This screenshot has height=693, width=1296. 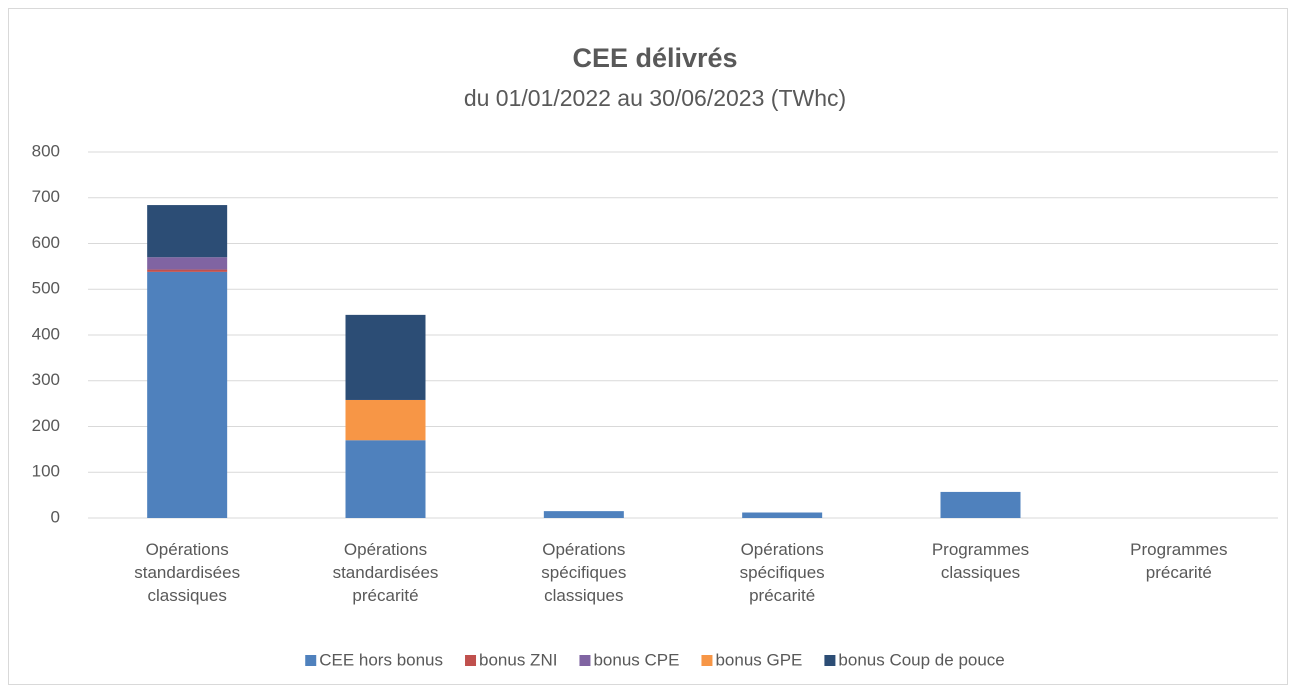 I want to click on y-tick-label: 600, so click(x=46, y=242).